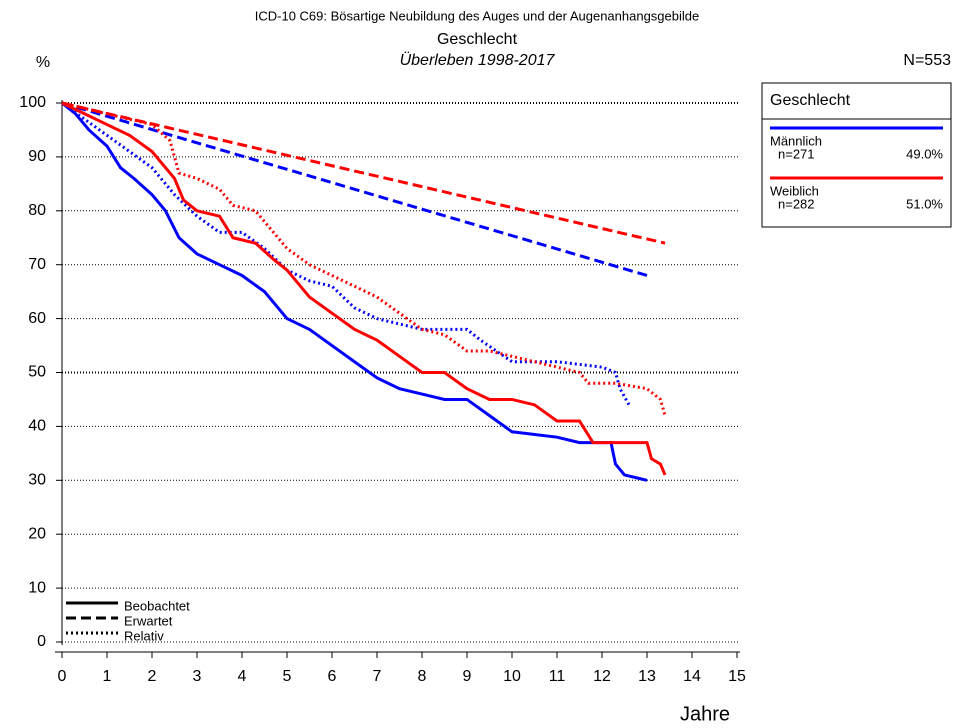  I want to click on chart-subtitle: Überleben 1998-2017, so click(478, 60).